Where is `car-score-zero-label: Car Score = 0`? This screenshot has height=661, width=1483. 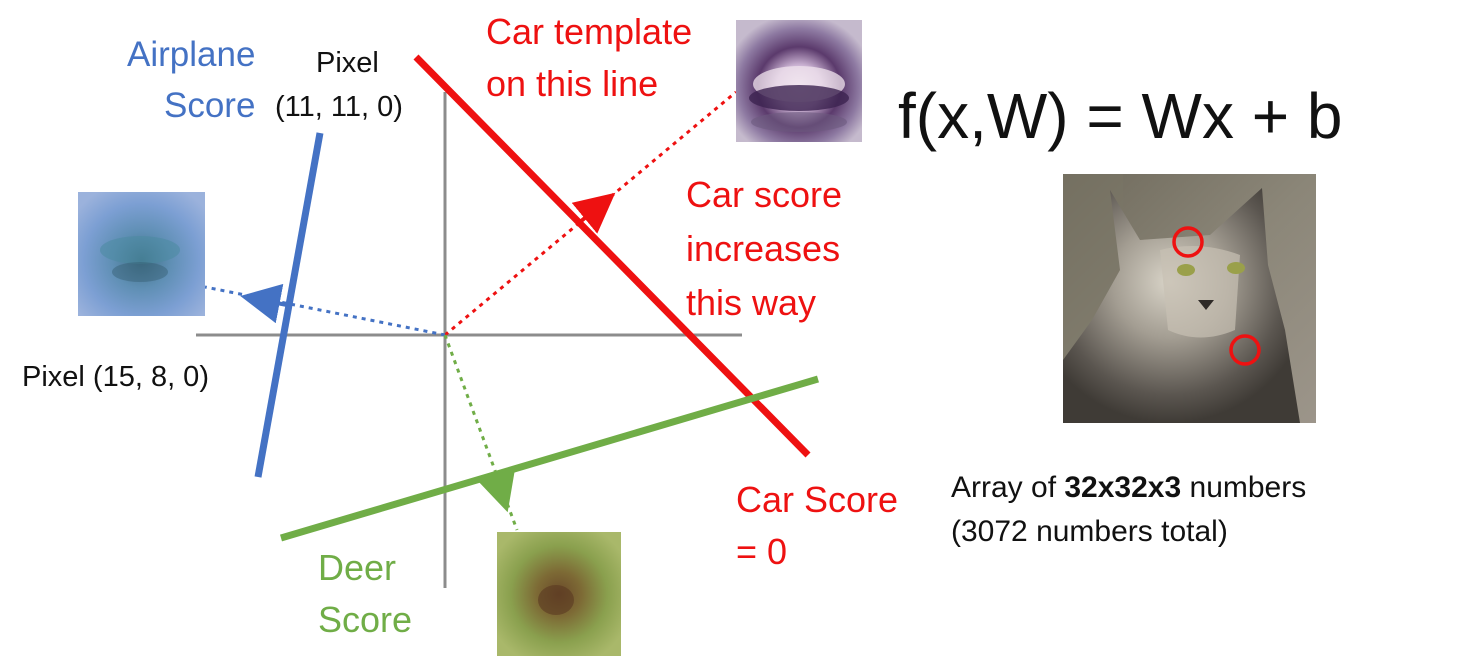 car-score-zero-label: Car Score = 0 is located at coordinates (817, 526).